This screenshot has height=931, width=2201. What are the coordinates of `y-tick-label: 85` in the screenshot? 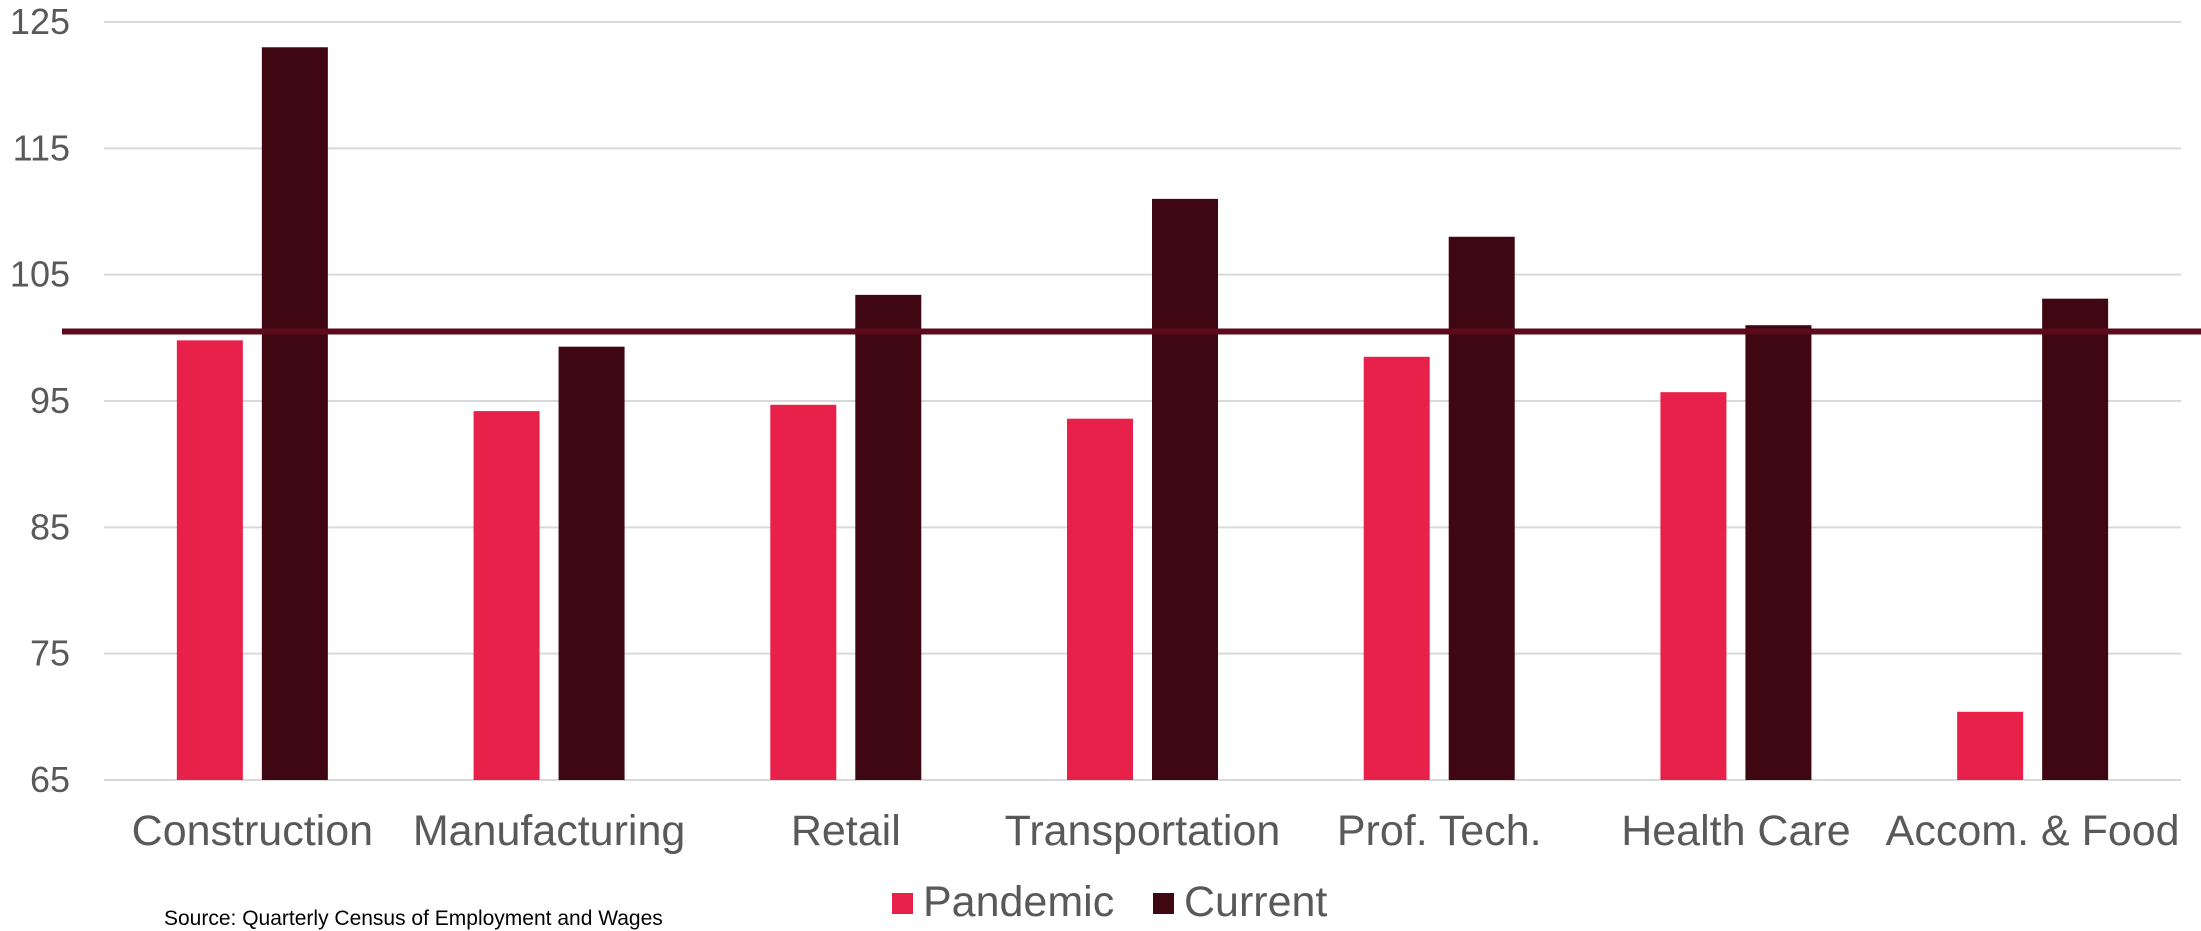 It's located at (50, 526).